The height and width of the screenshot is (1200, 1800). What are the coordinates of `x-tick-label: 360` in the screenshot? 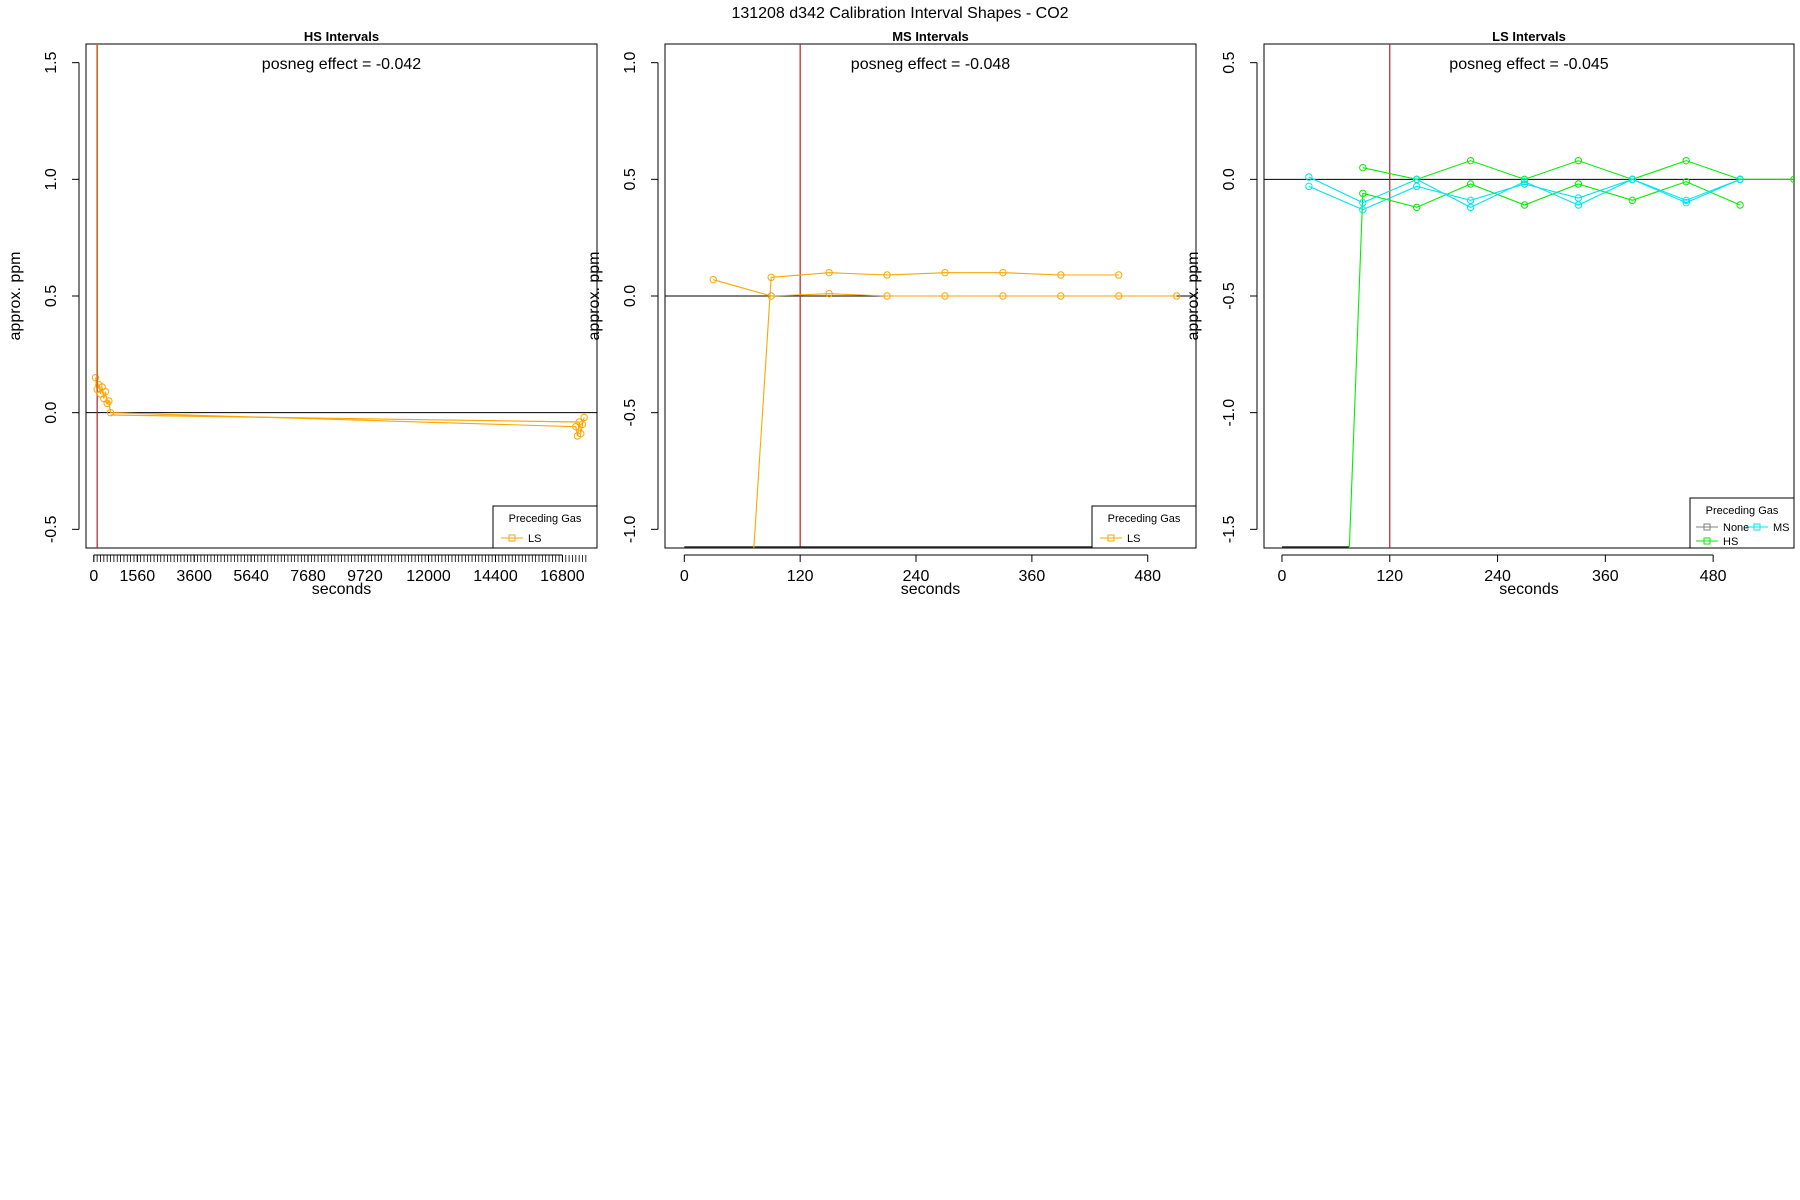 It's located at (1032, 576).